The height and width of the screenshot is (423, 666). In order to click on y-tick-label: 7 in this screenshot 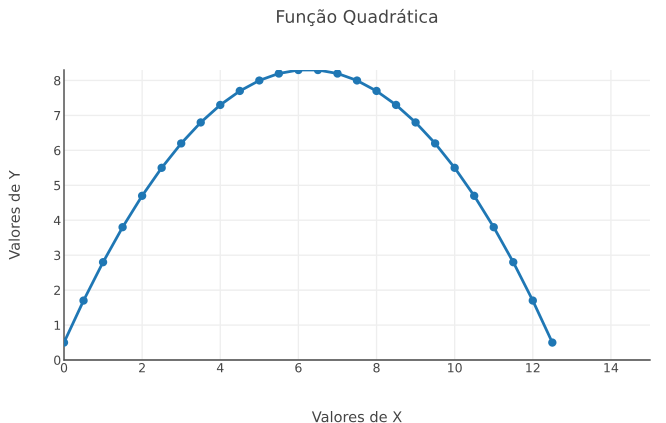, I will do `click(57, 115)`.